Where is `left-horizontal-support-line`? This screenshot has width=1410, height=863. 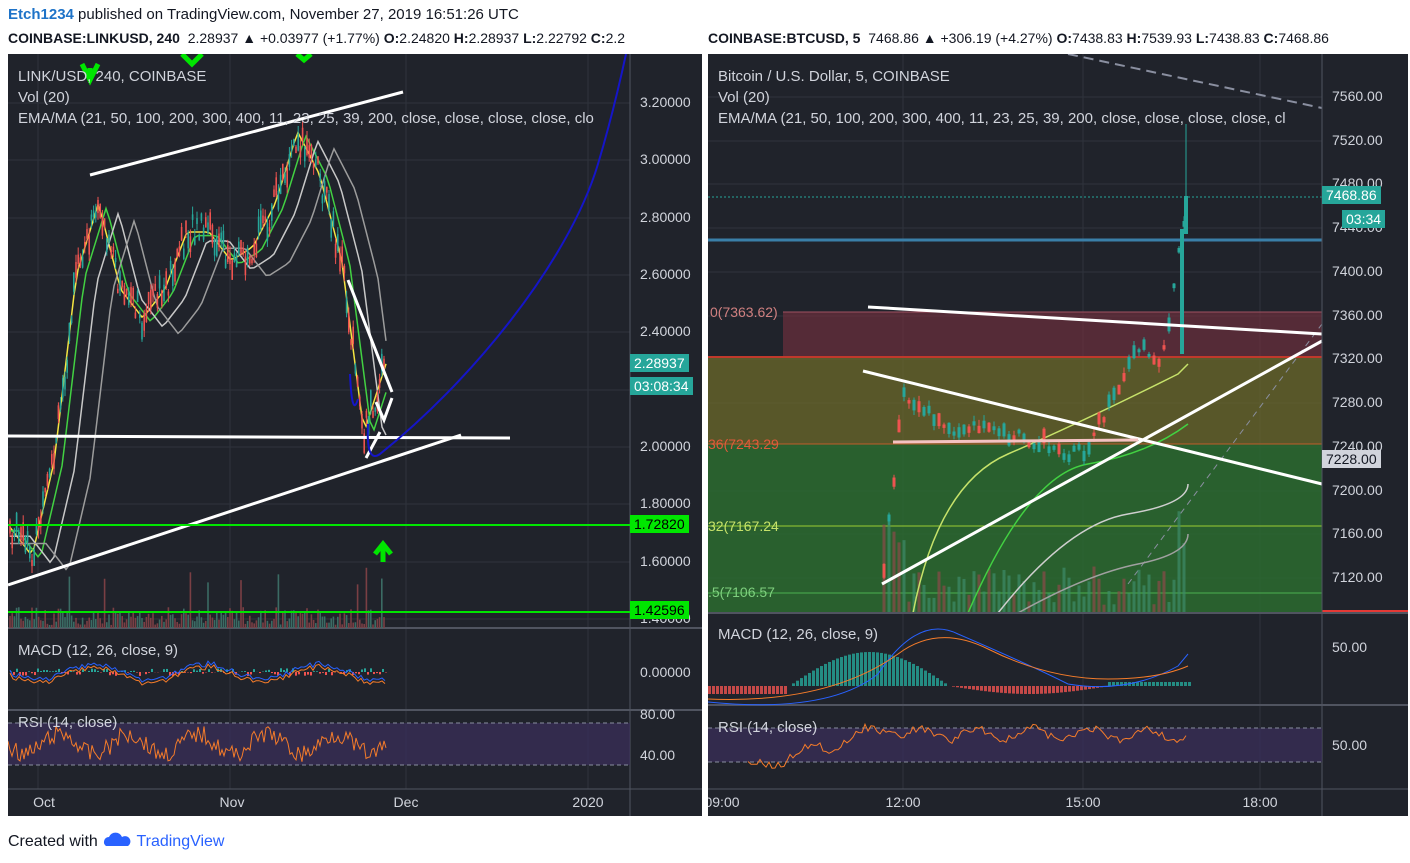 left-horizontal-support-line is located at coordinates (259, 437).